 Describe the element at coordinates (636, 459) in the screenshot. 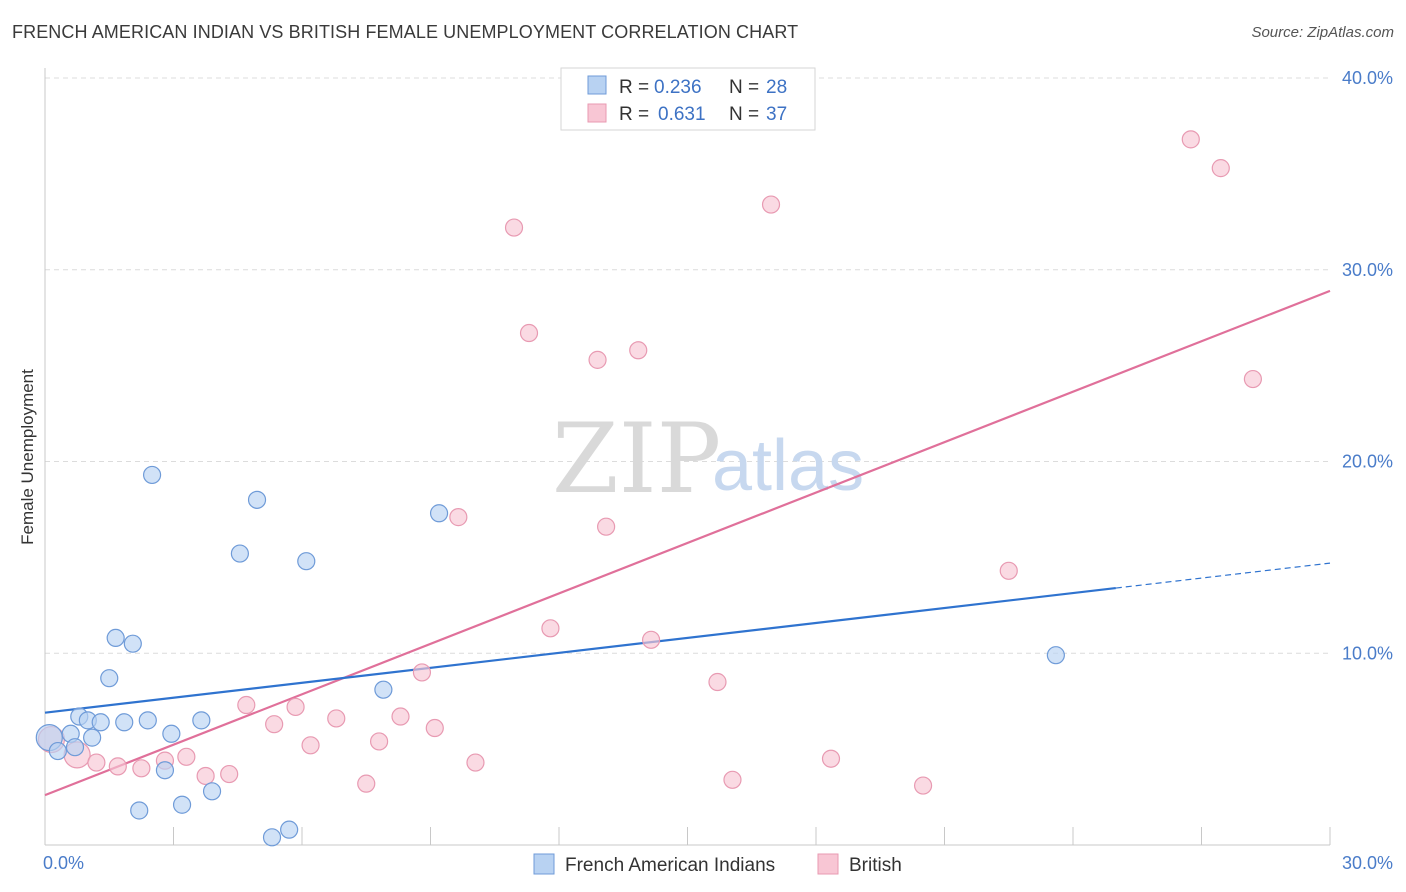

I see `watermark-zip: ZIP` at that location.